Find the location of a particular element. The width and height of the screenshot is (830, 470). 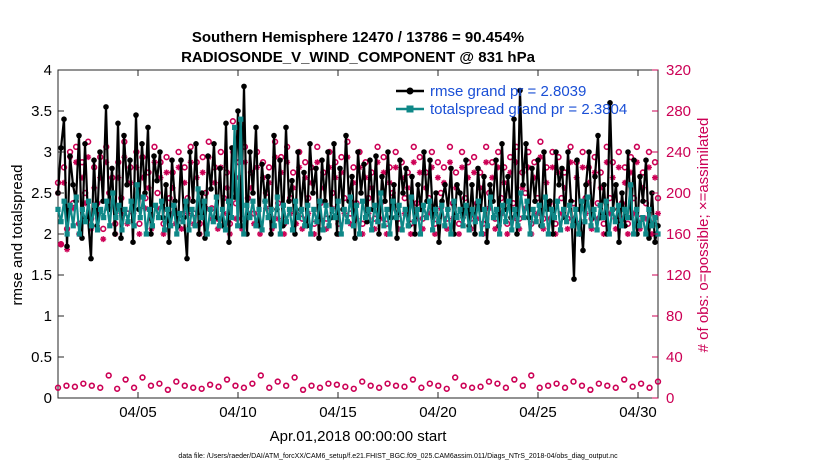

y-tick-label: 1.5 is located at coordinates (41, 275).